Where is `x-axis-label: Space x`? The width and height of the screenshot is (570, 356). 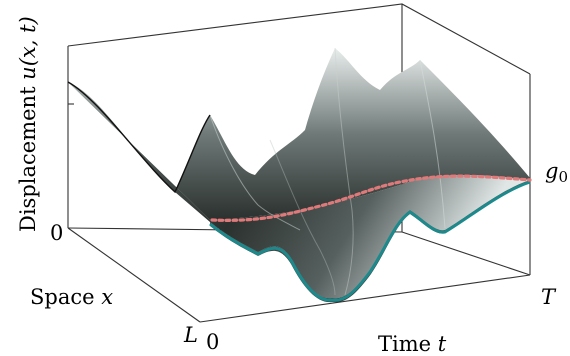 x-axis-label: Space x is located at coordinates (71, 297).